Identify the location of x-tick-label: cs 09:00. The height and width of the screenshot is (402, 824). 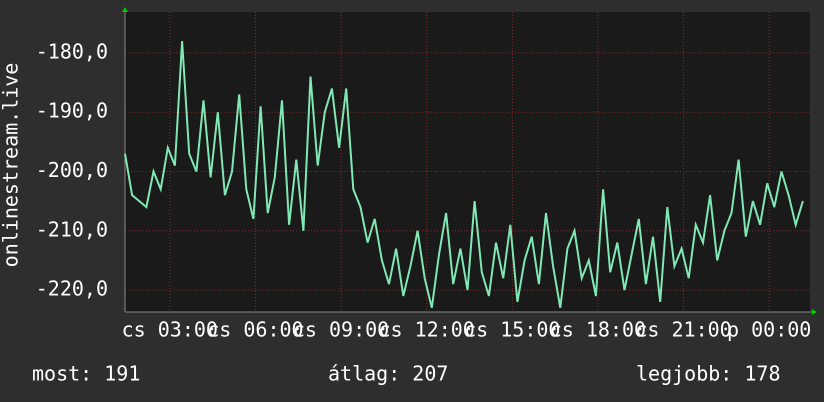
(341, 330).